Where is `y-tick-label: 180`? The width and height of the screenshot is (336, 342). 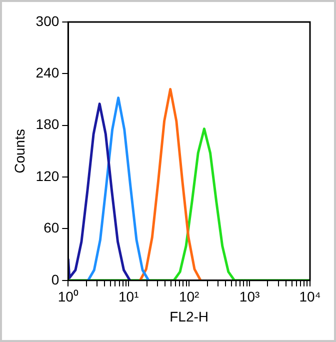
y-tick-label: 180 is located at coordinates (48, 124).